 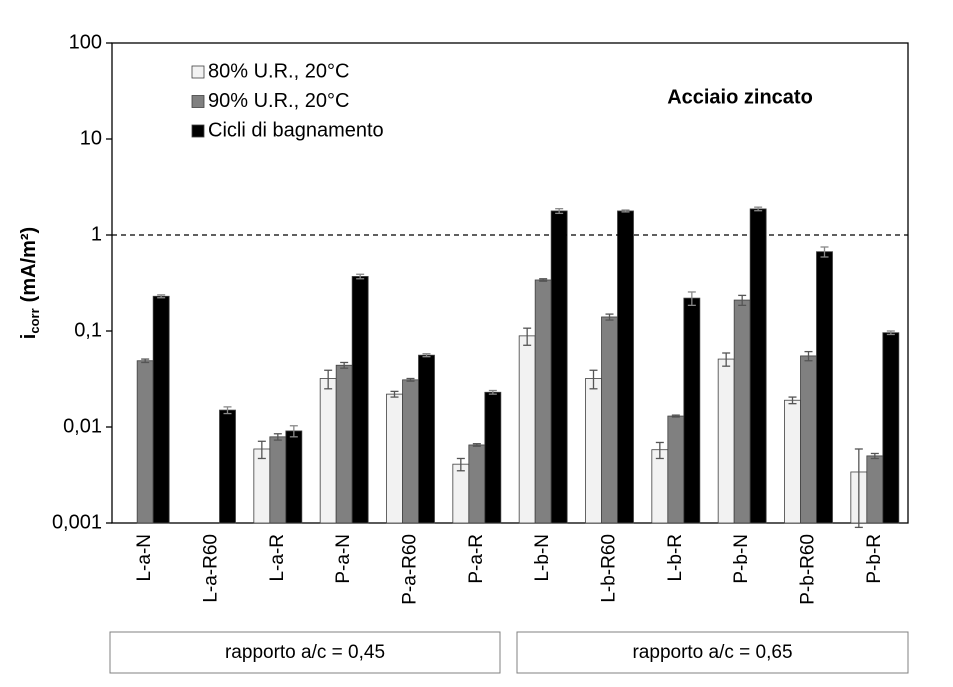 What do you see at coordinates (343, 559) in the screenshot?
I see `x-tick-label: P-a-N` at bounding box center [343, 559].